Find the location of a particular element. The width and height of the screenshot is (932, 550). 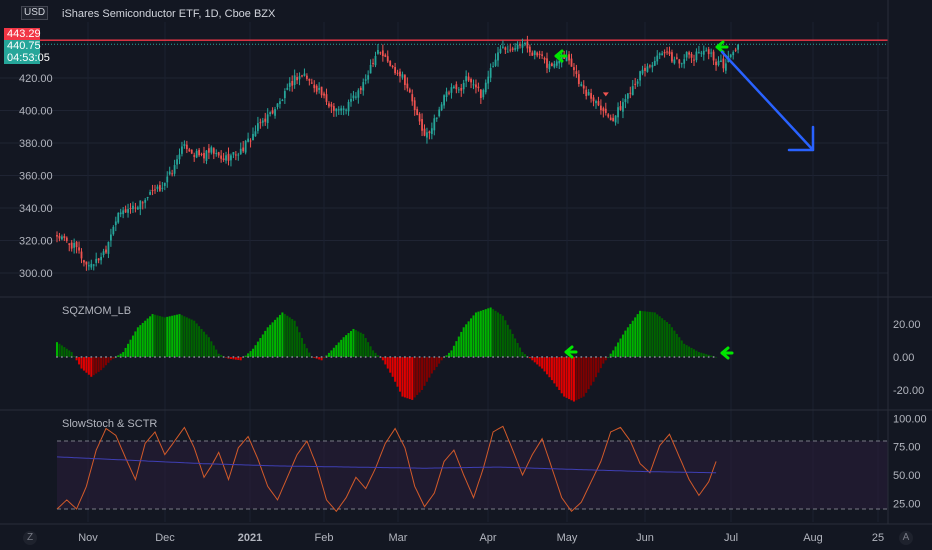

sctr-line is located at coordinates (386, 465).